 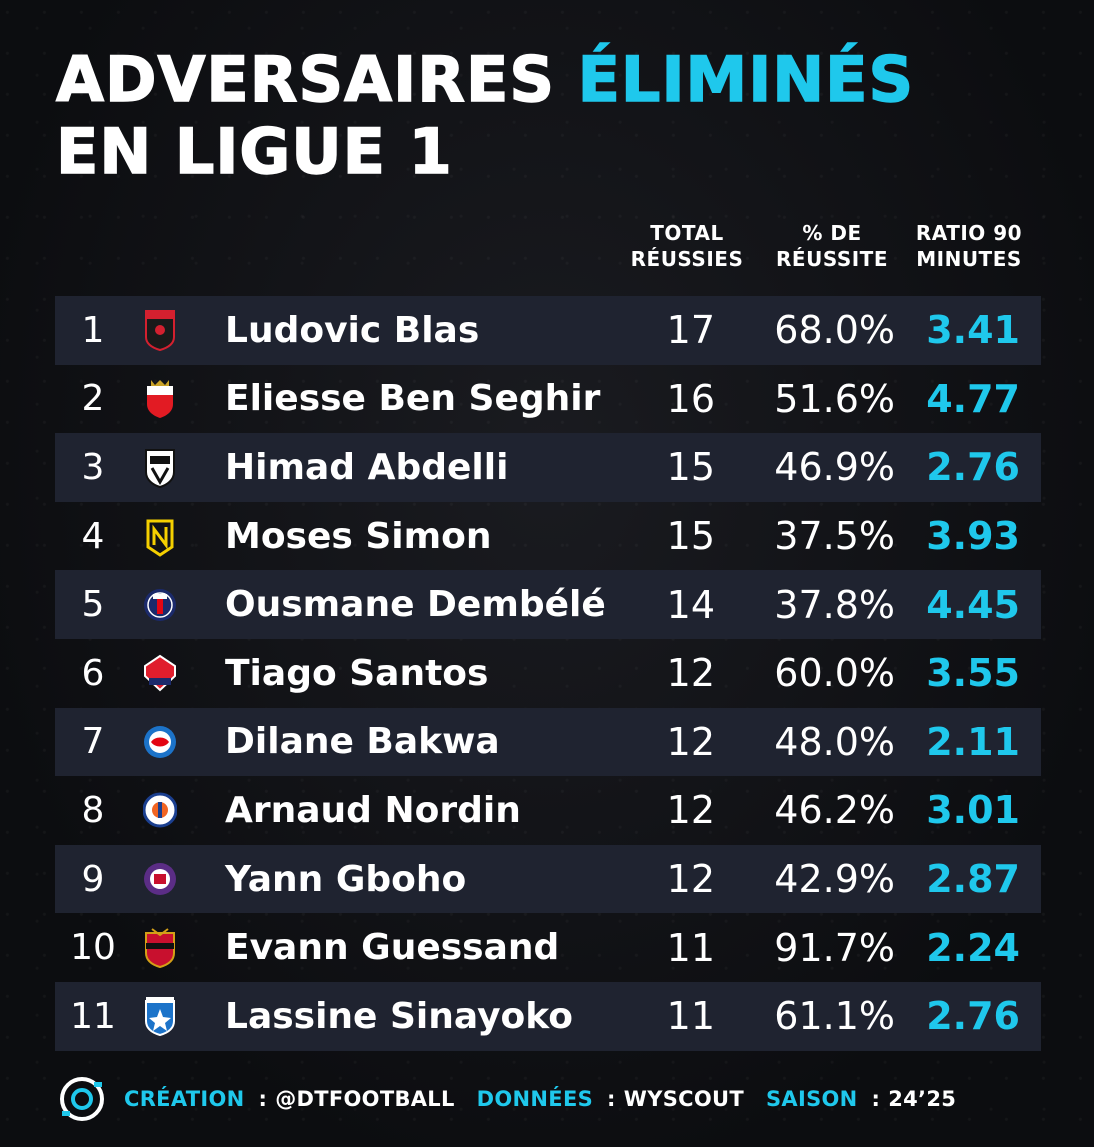 What do you see at coordinates (82, 1099) in the screenshot?
I see `dtfootball-logo-icon` at bounding box center [82, 1099].